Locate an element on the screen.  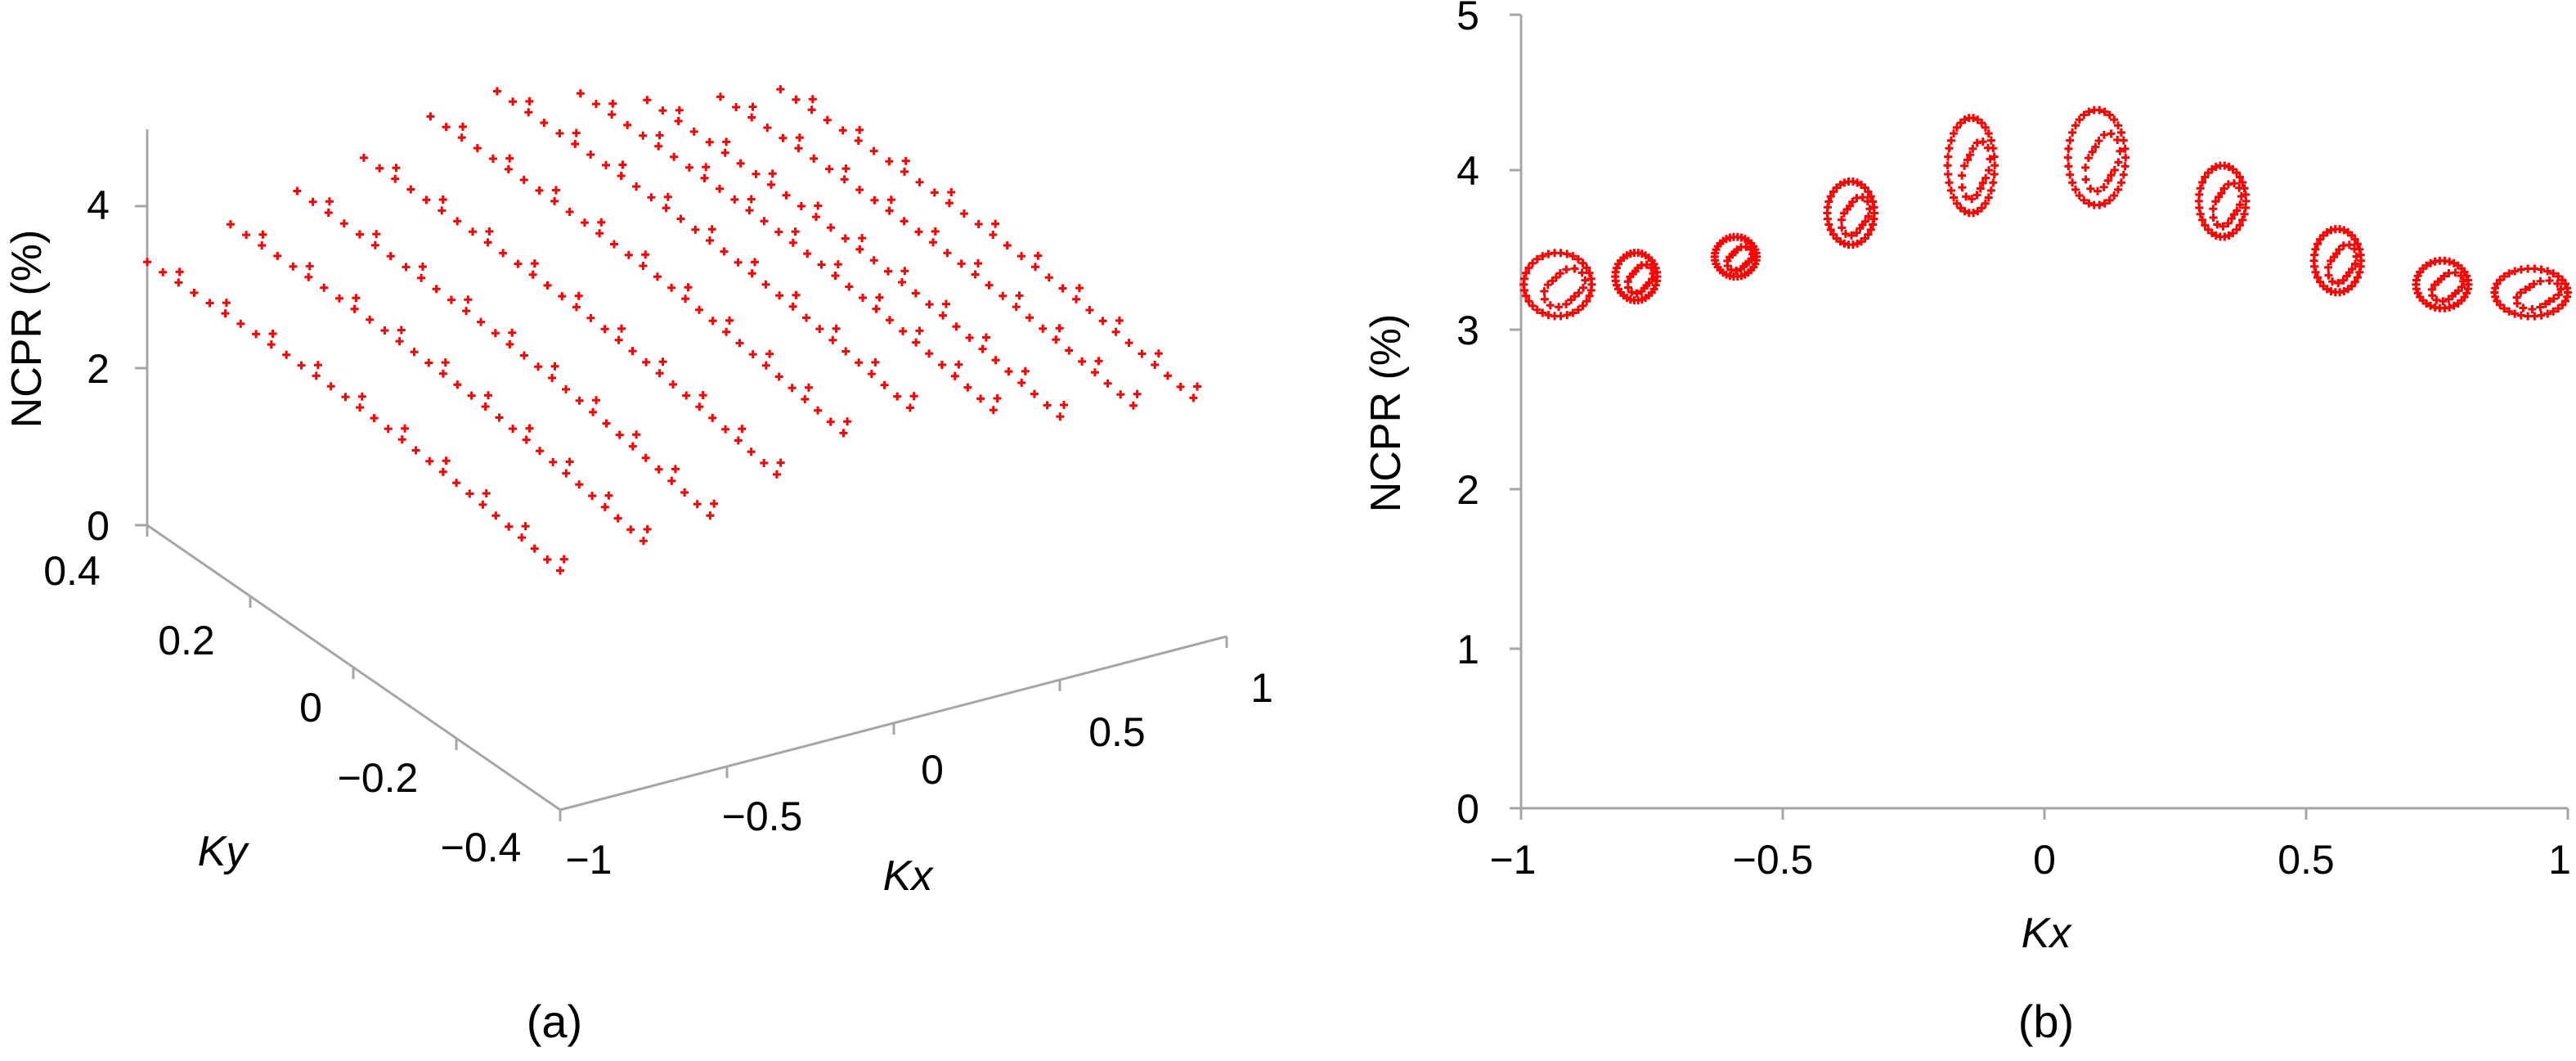
panel-b-point-3-16-in is located at coordinates (1844, 213).